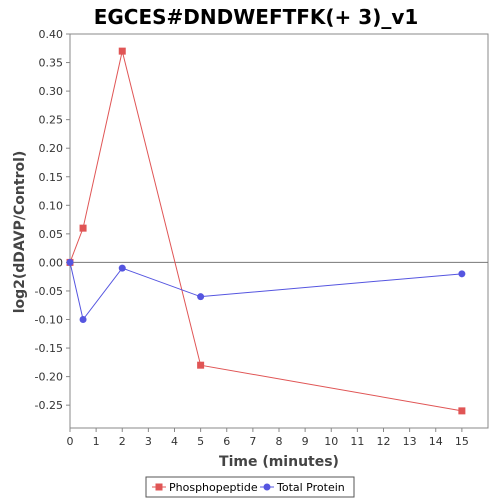  Describe the element at coordinates (51, 148) in the screenshot. I see `y-tick-label: 0.20` at that location.